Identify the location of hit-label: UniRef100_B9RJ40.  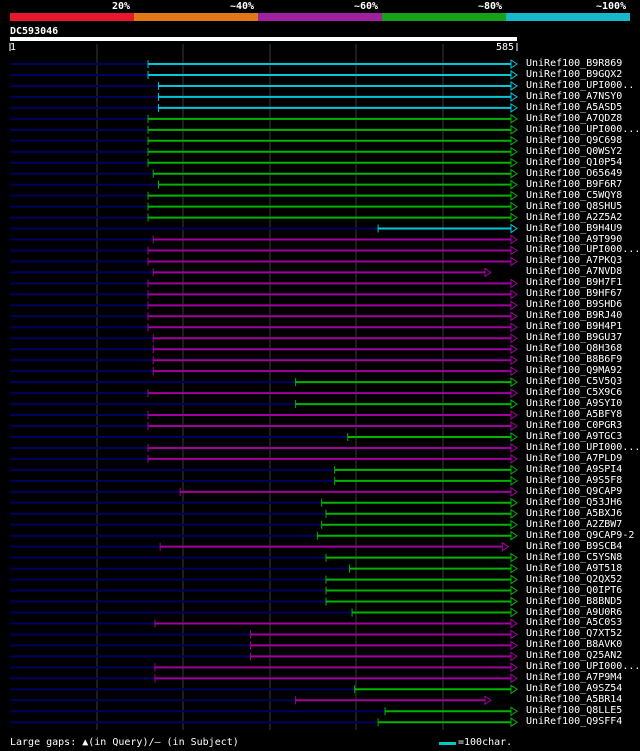
(574, 316).